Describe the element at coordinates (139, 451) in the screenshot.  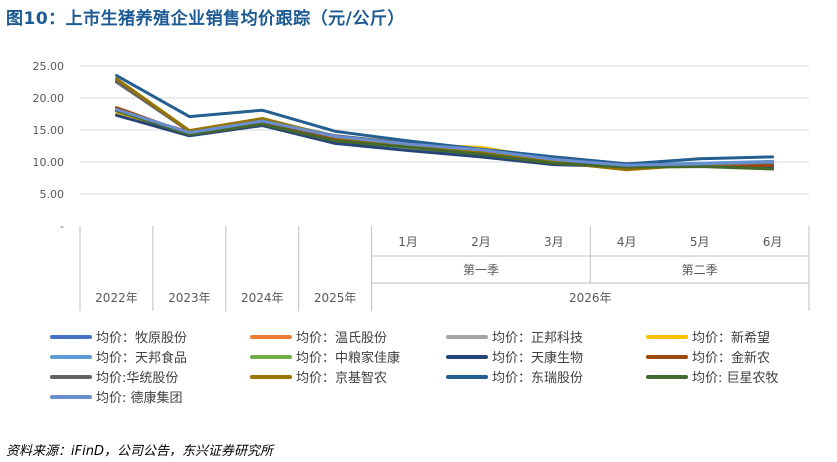
I see `source-note: 资料来源：iFinD，公司公告，东兴证券研究所` at that location.